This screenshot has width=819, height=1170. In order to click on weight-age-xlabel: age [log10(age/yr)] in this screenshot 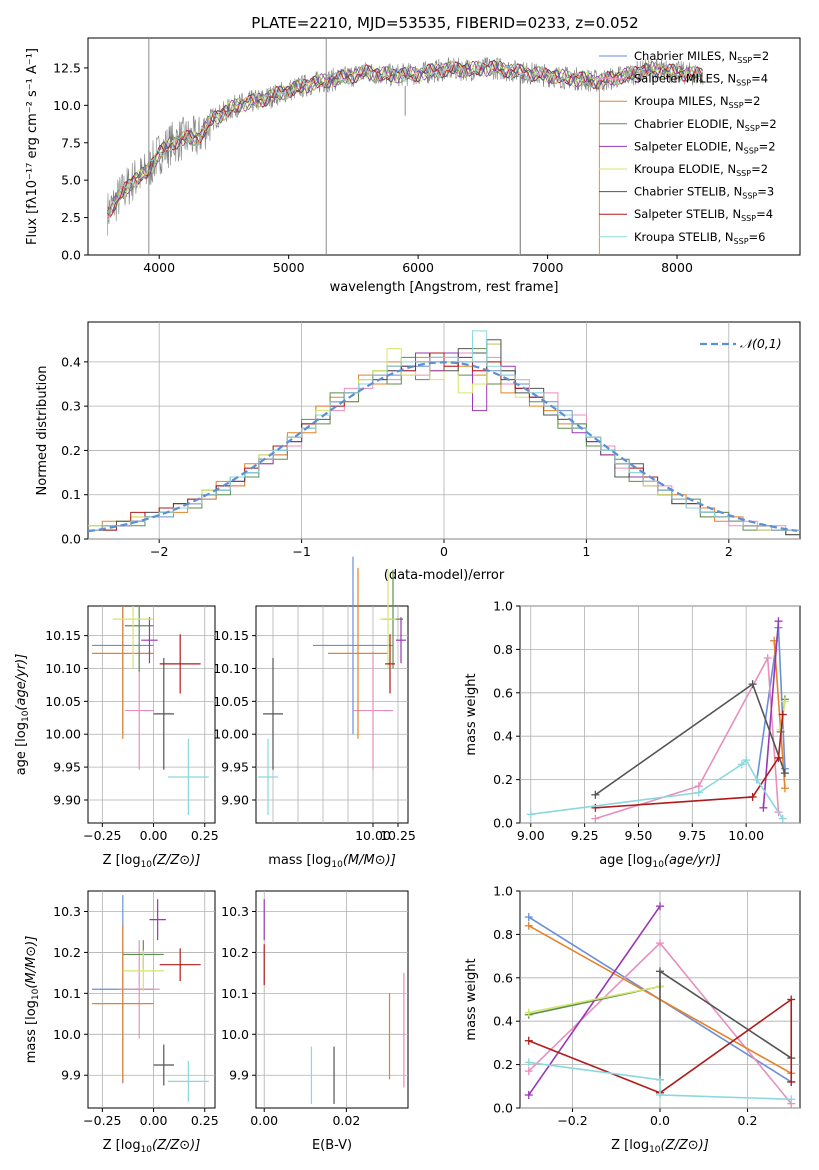, I will do `click(660, 861)`.